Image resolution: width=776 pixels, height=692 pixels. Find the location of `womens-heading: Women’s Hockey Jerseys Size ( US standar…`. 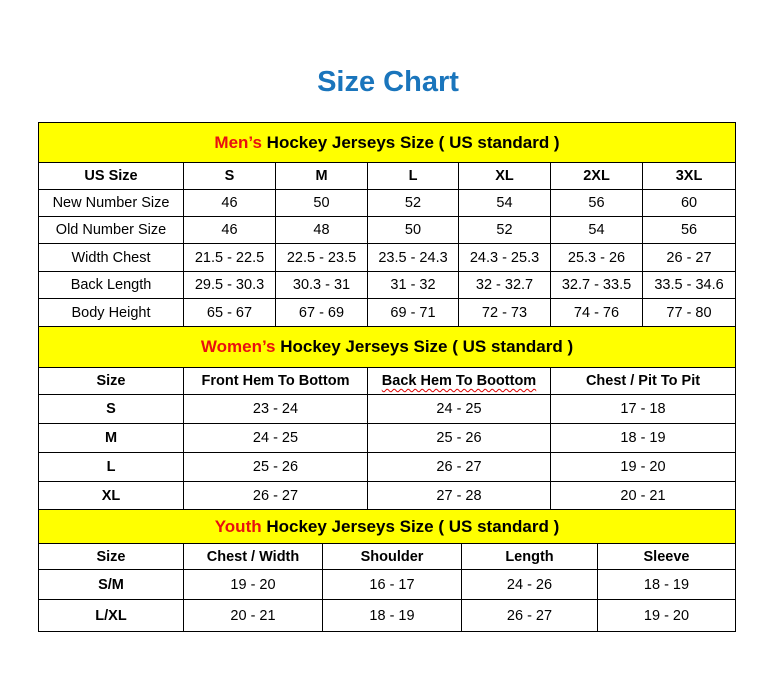

womens-heading: Women’s Hockey Jerseys Size ( US standar… is located at coordinates (387, 347).